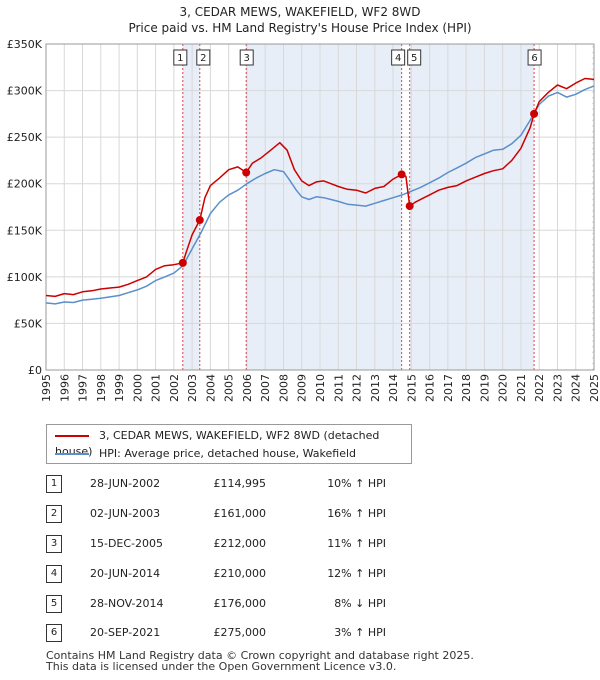 The width and height of the screenshot is (600, 680). I want to click on sale-label-text: 6, so click(534, 58).